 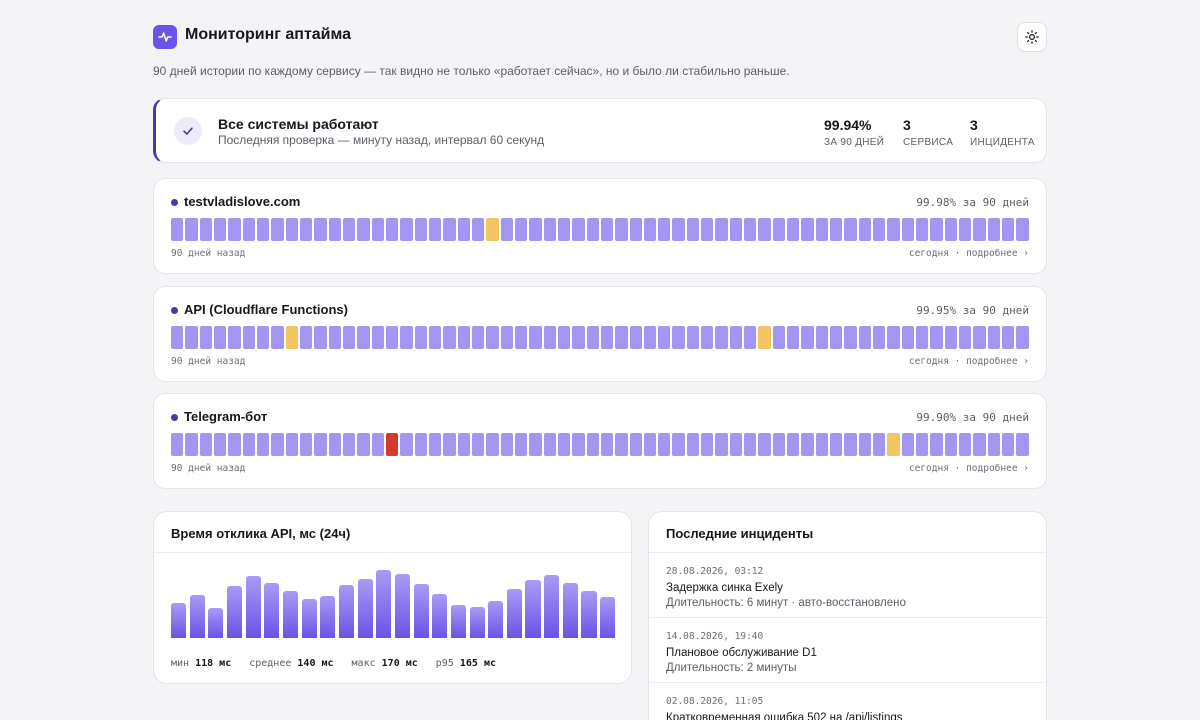 I want to click on details-link: сегодня · подробнее ›, so click(x=968, y=253).